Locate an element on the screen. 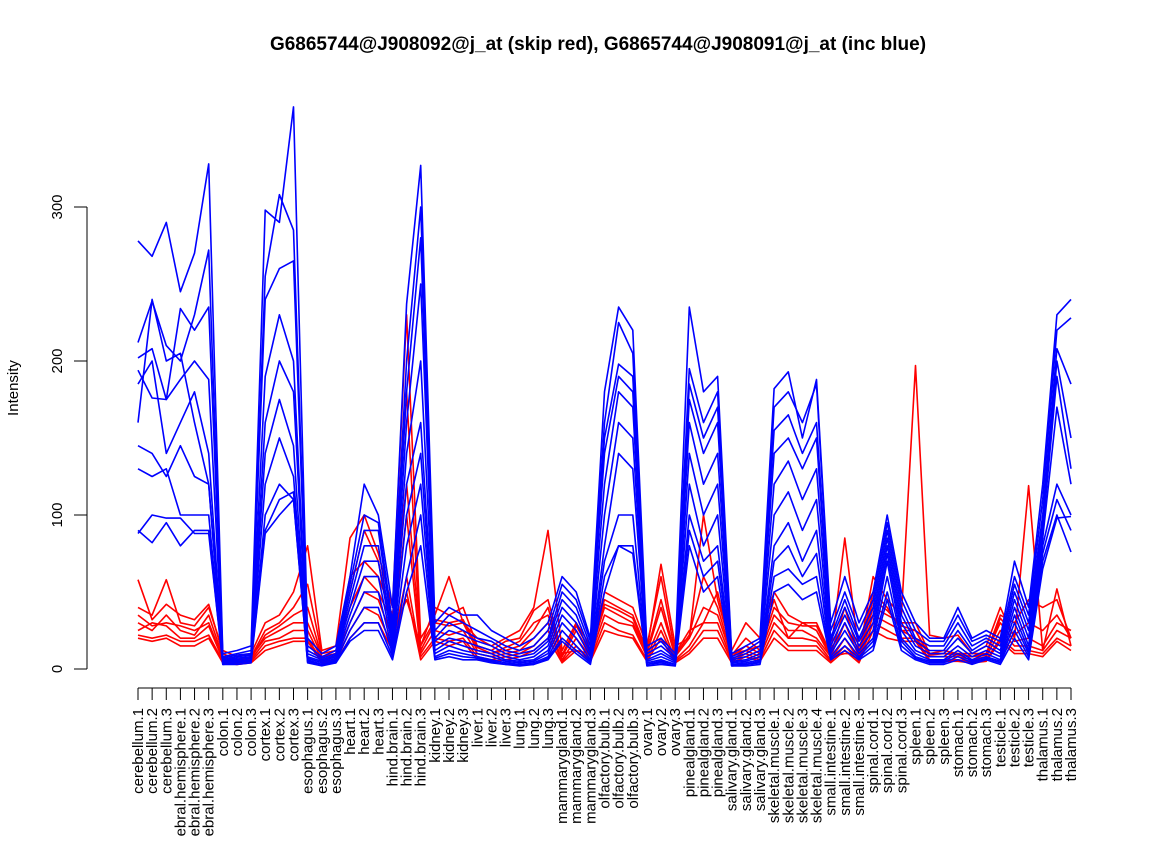  x-tick-label: pinealgland.1 is located at coordinates (689, 752).